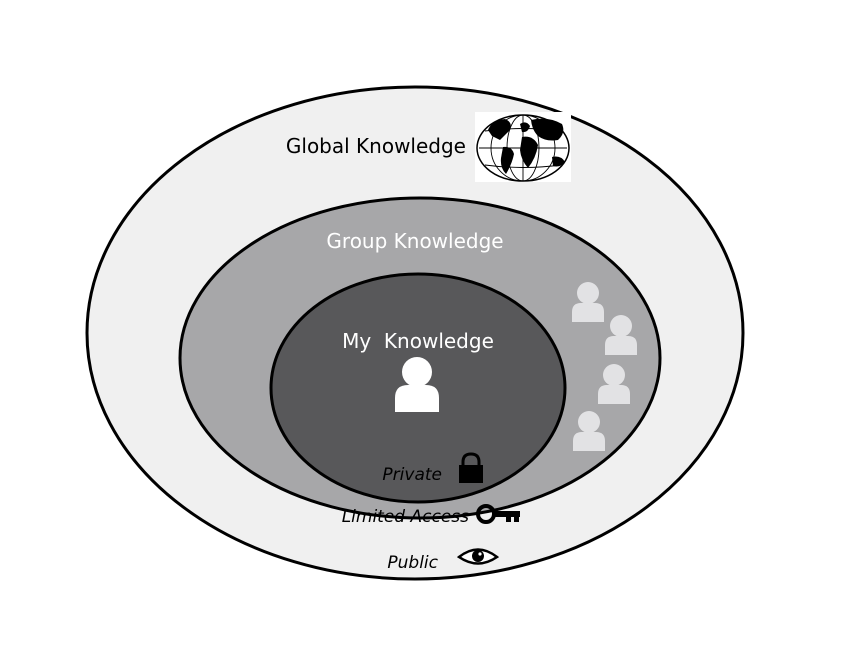 The width and height of the screenshot is (864, 648). I want to click on key-icon, so click(498, 514).